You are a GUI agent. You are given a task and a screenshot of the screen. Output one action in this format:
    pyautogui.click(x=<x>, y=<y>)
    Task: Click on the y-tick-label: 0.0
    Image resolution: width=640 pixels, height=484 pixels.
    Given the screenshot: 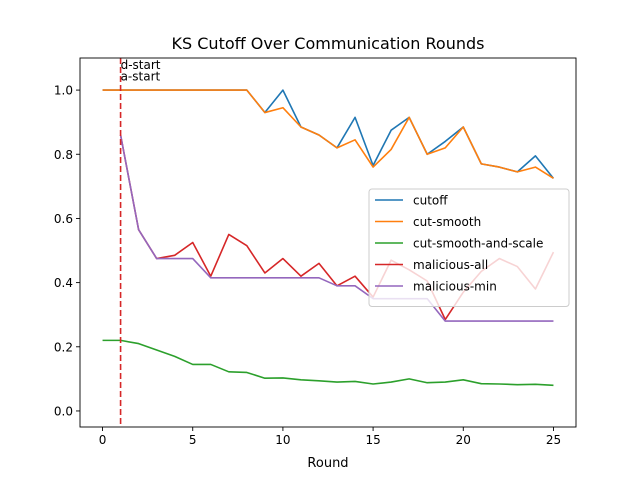 What is the action you would take?
    pyautogui.click(x=63, y=411)
    